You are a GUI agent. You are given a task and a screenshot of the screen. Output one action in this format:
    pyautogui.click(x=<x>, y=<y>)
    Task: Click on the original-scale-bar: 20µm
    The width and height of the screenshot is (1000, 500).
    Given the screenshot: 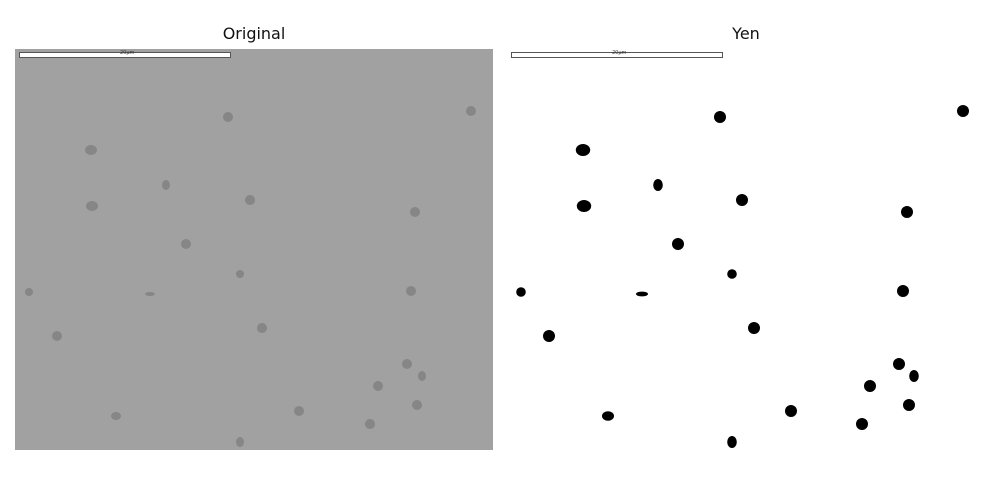 What is the action you would take?
    pyautogui.click(x=125, y=54)
    